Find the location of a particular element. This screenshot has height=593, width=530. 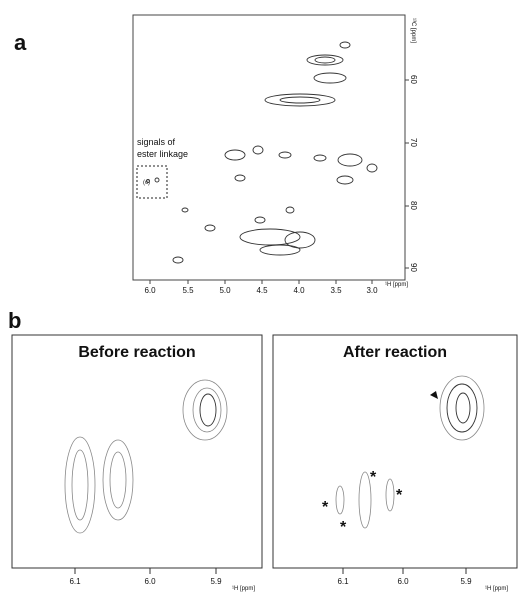

y-axis-label: ¹³C [ppm] is located at coordinates (413, 30).